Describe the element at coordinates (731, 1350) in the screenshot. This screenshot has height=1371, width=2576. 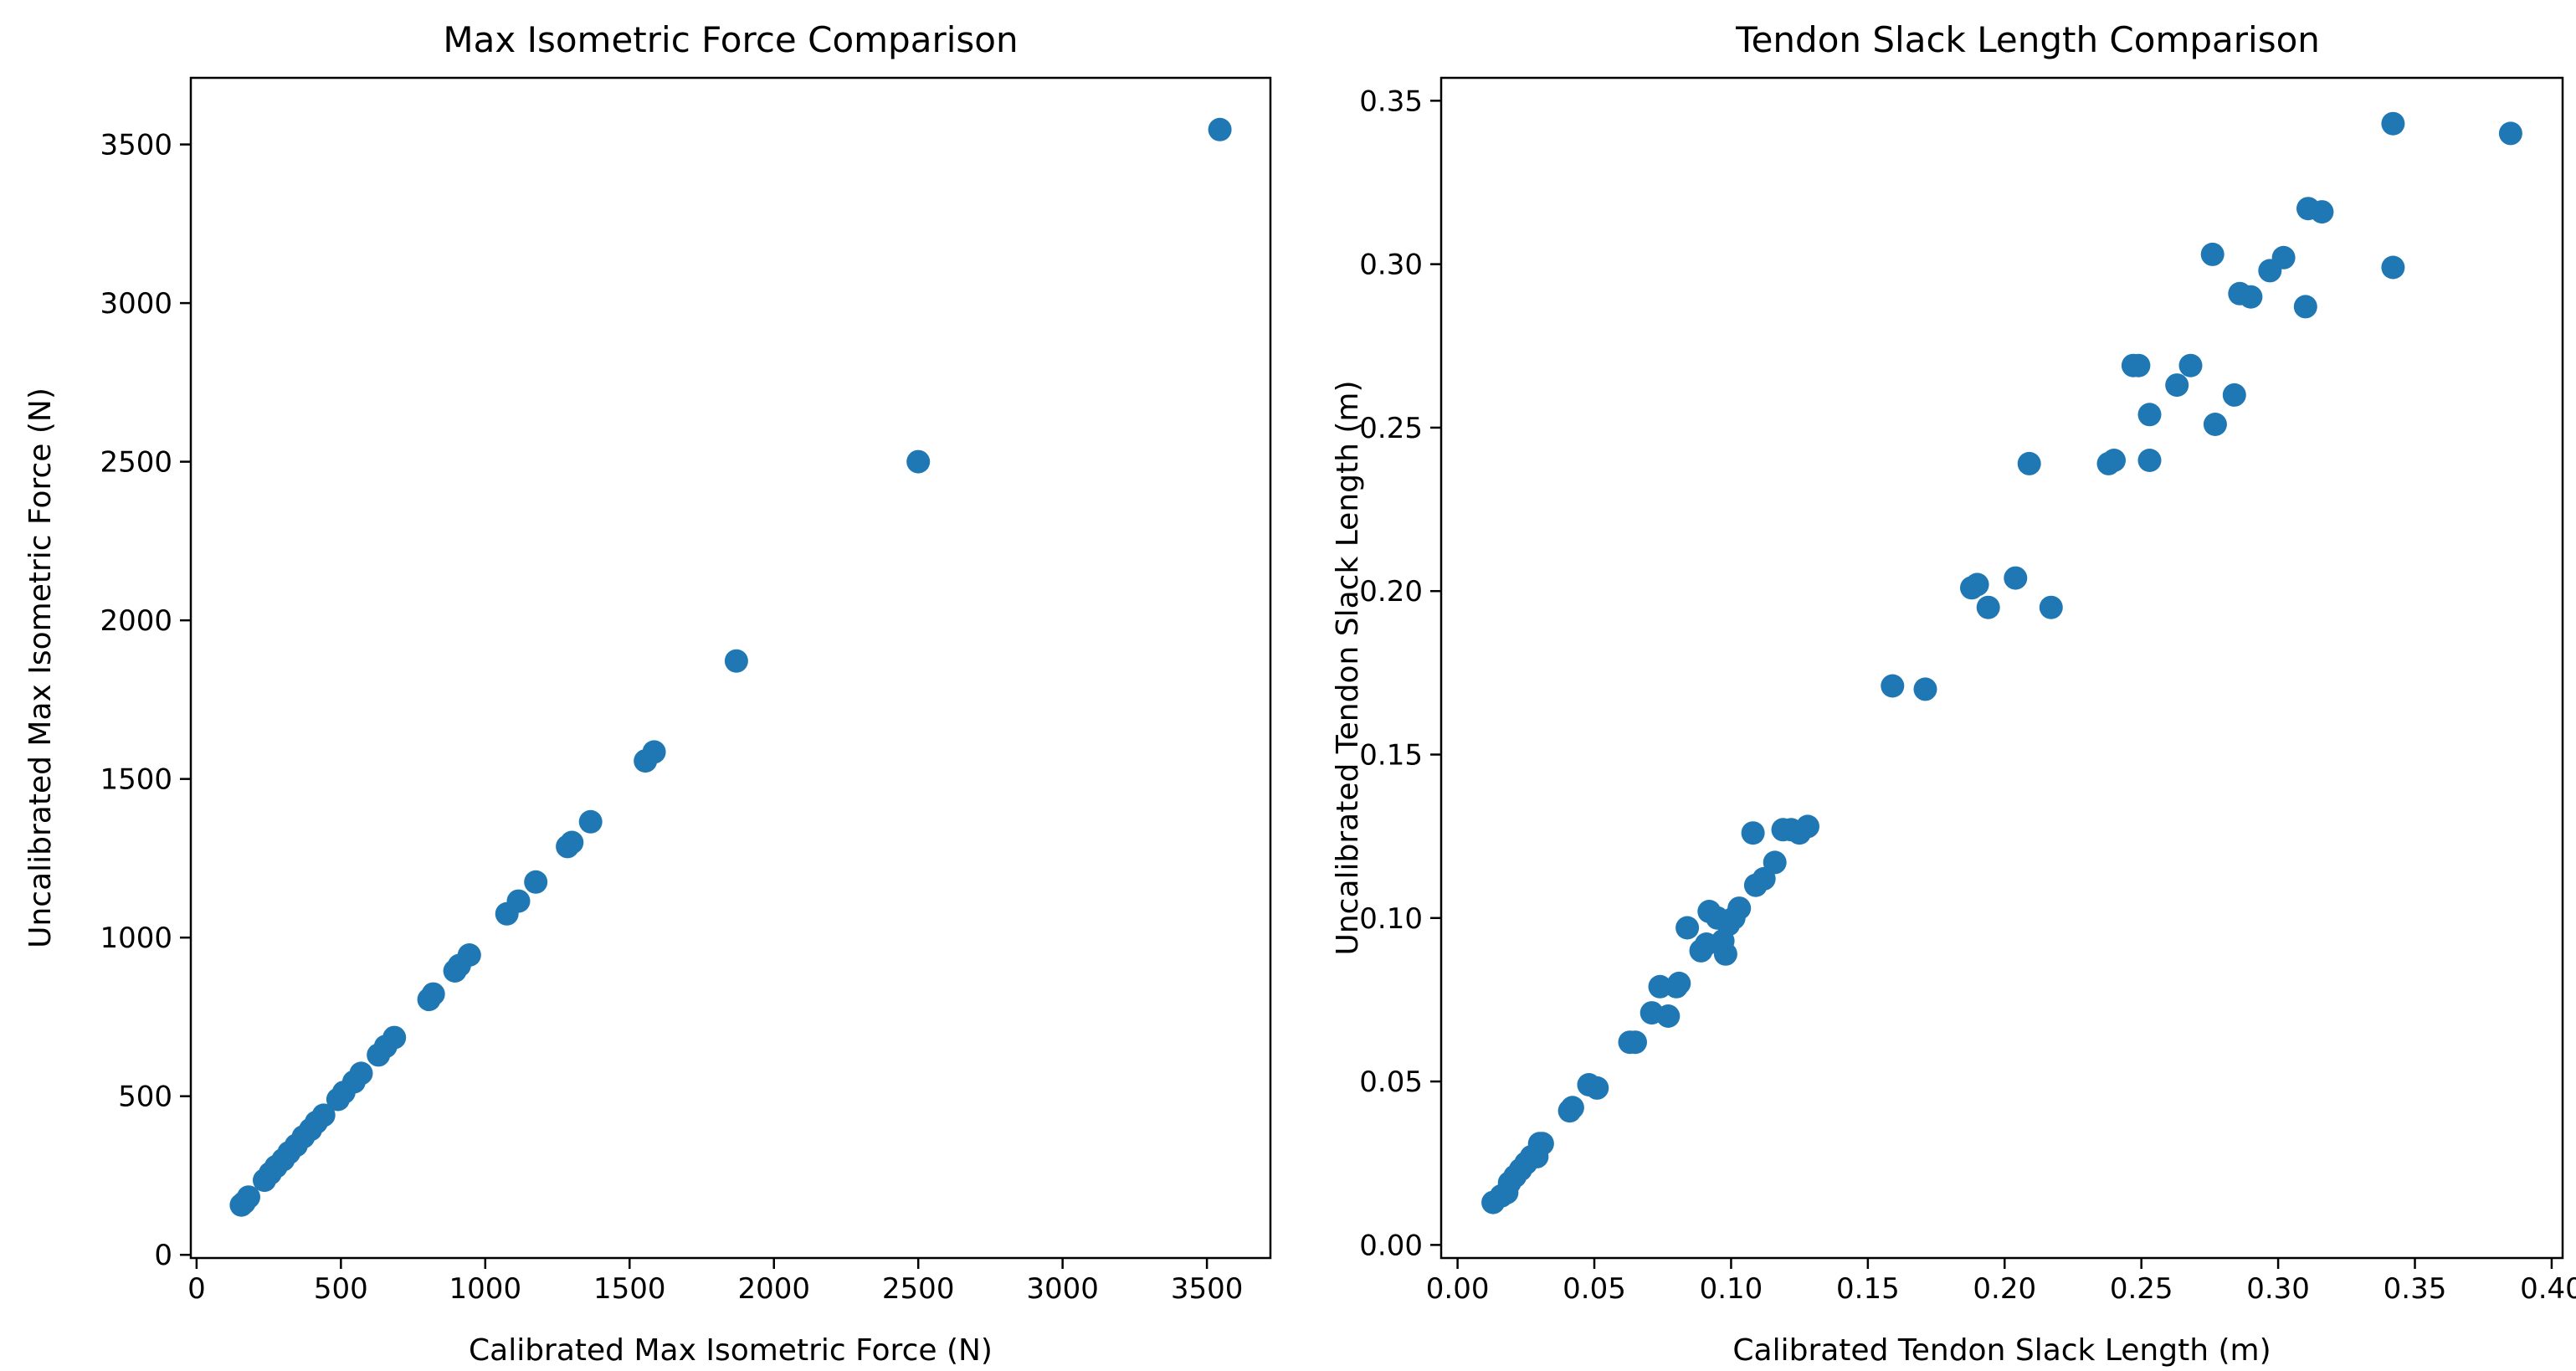
I see `x-axis-label: Calibrated Max Isometric Force (N)` at that location.